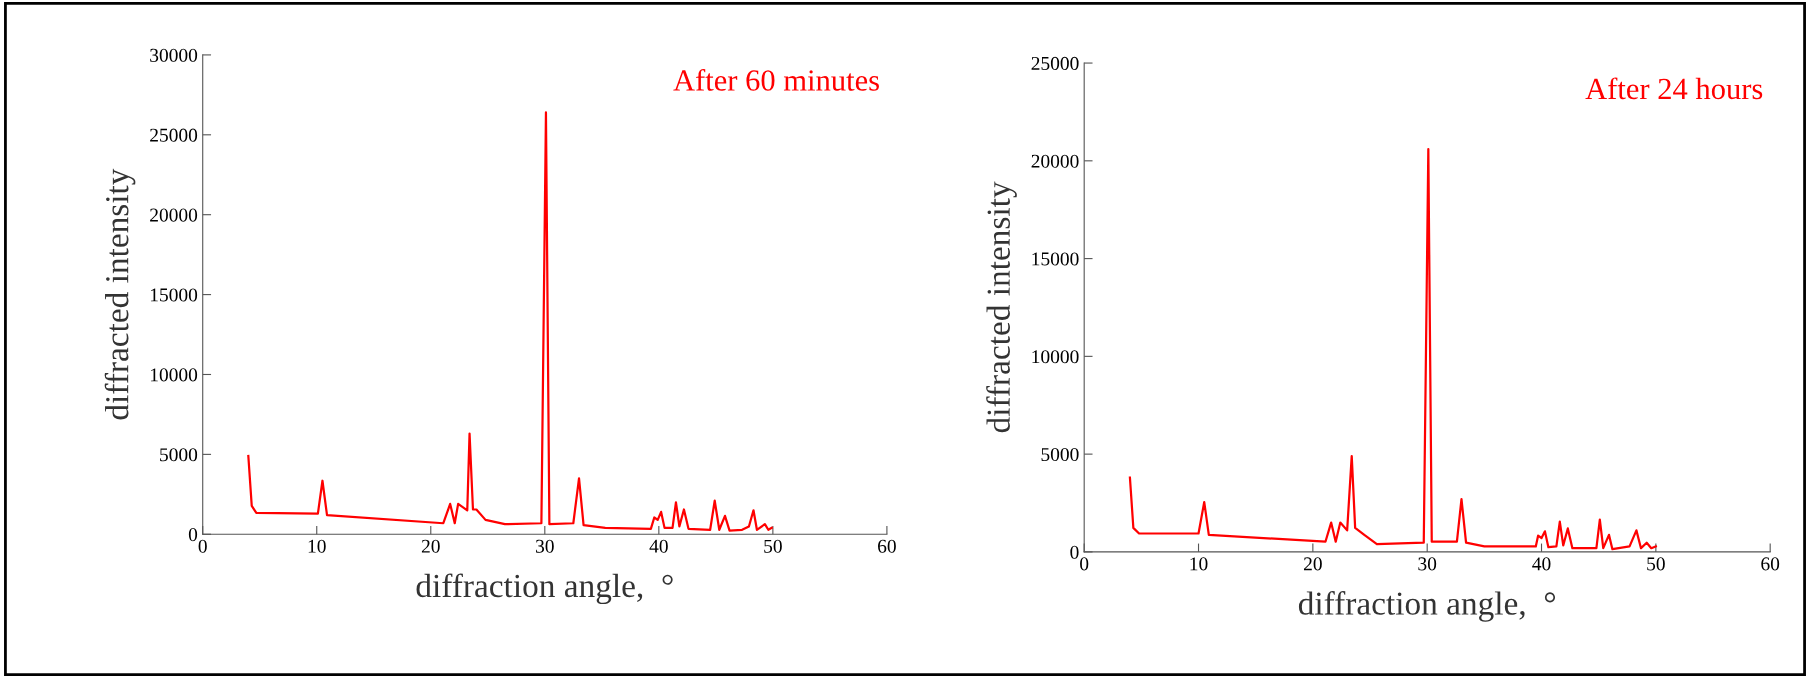 The width and height of the screenshot is (1810, 678). Describe the element at coordinates (1674, 88) in the screenshot. I see `annotation: After 24 hours` at that location.